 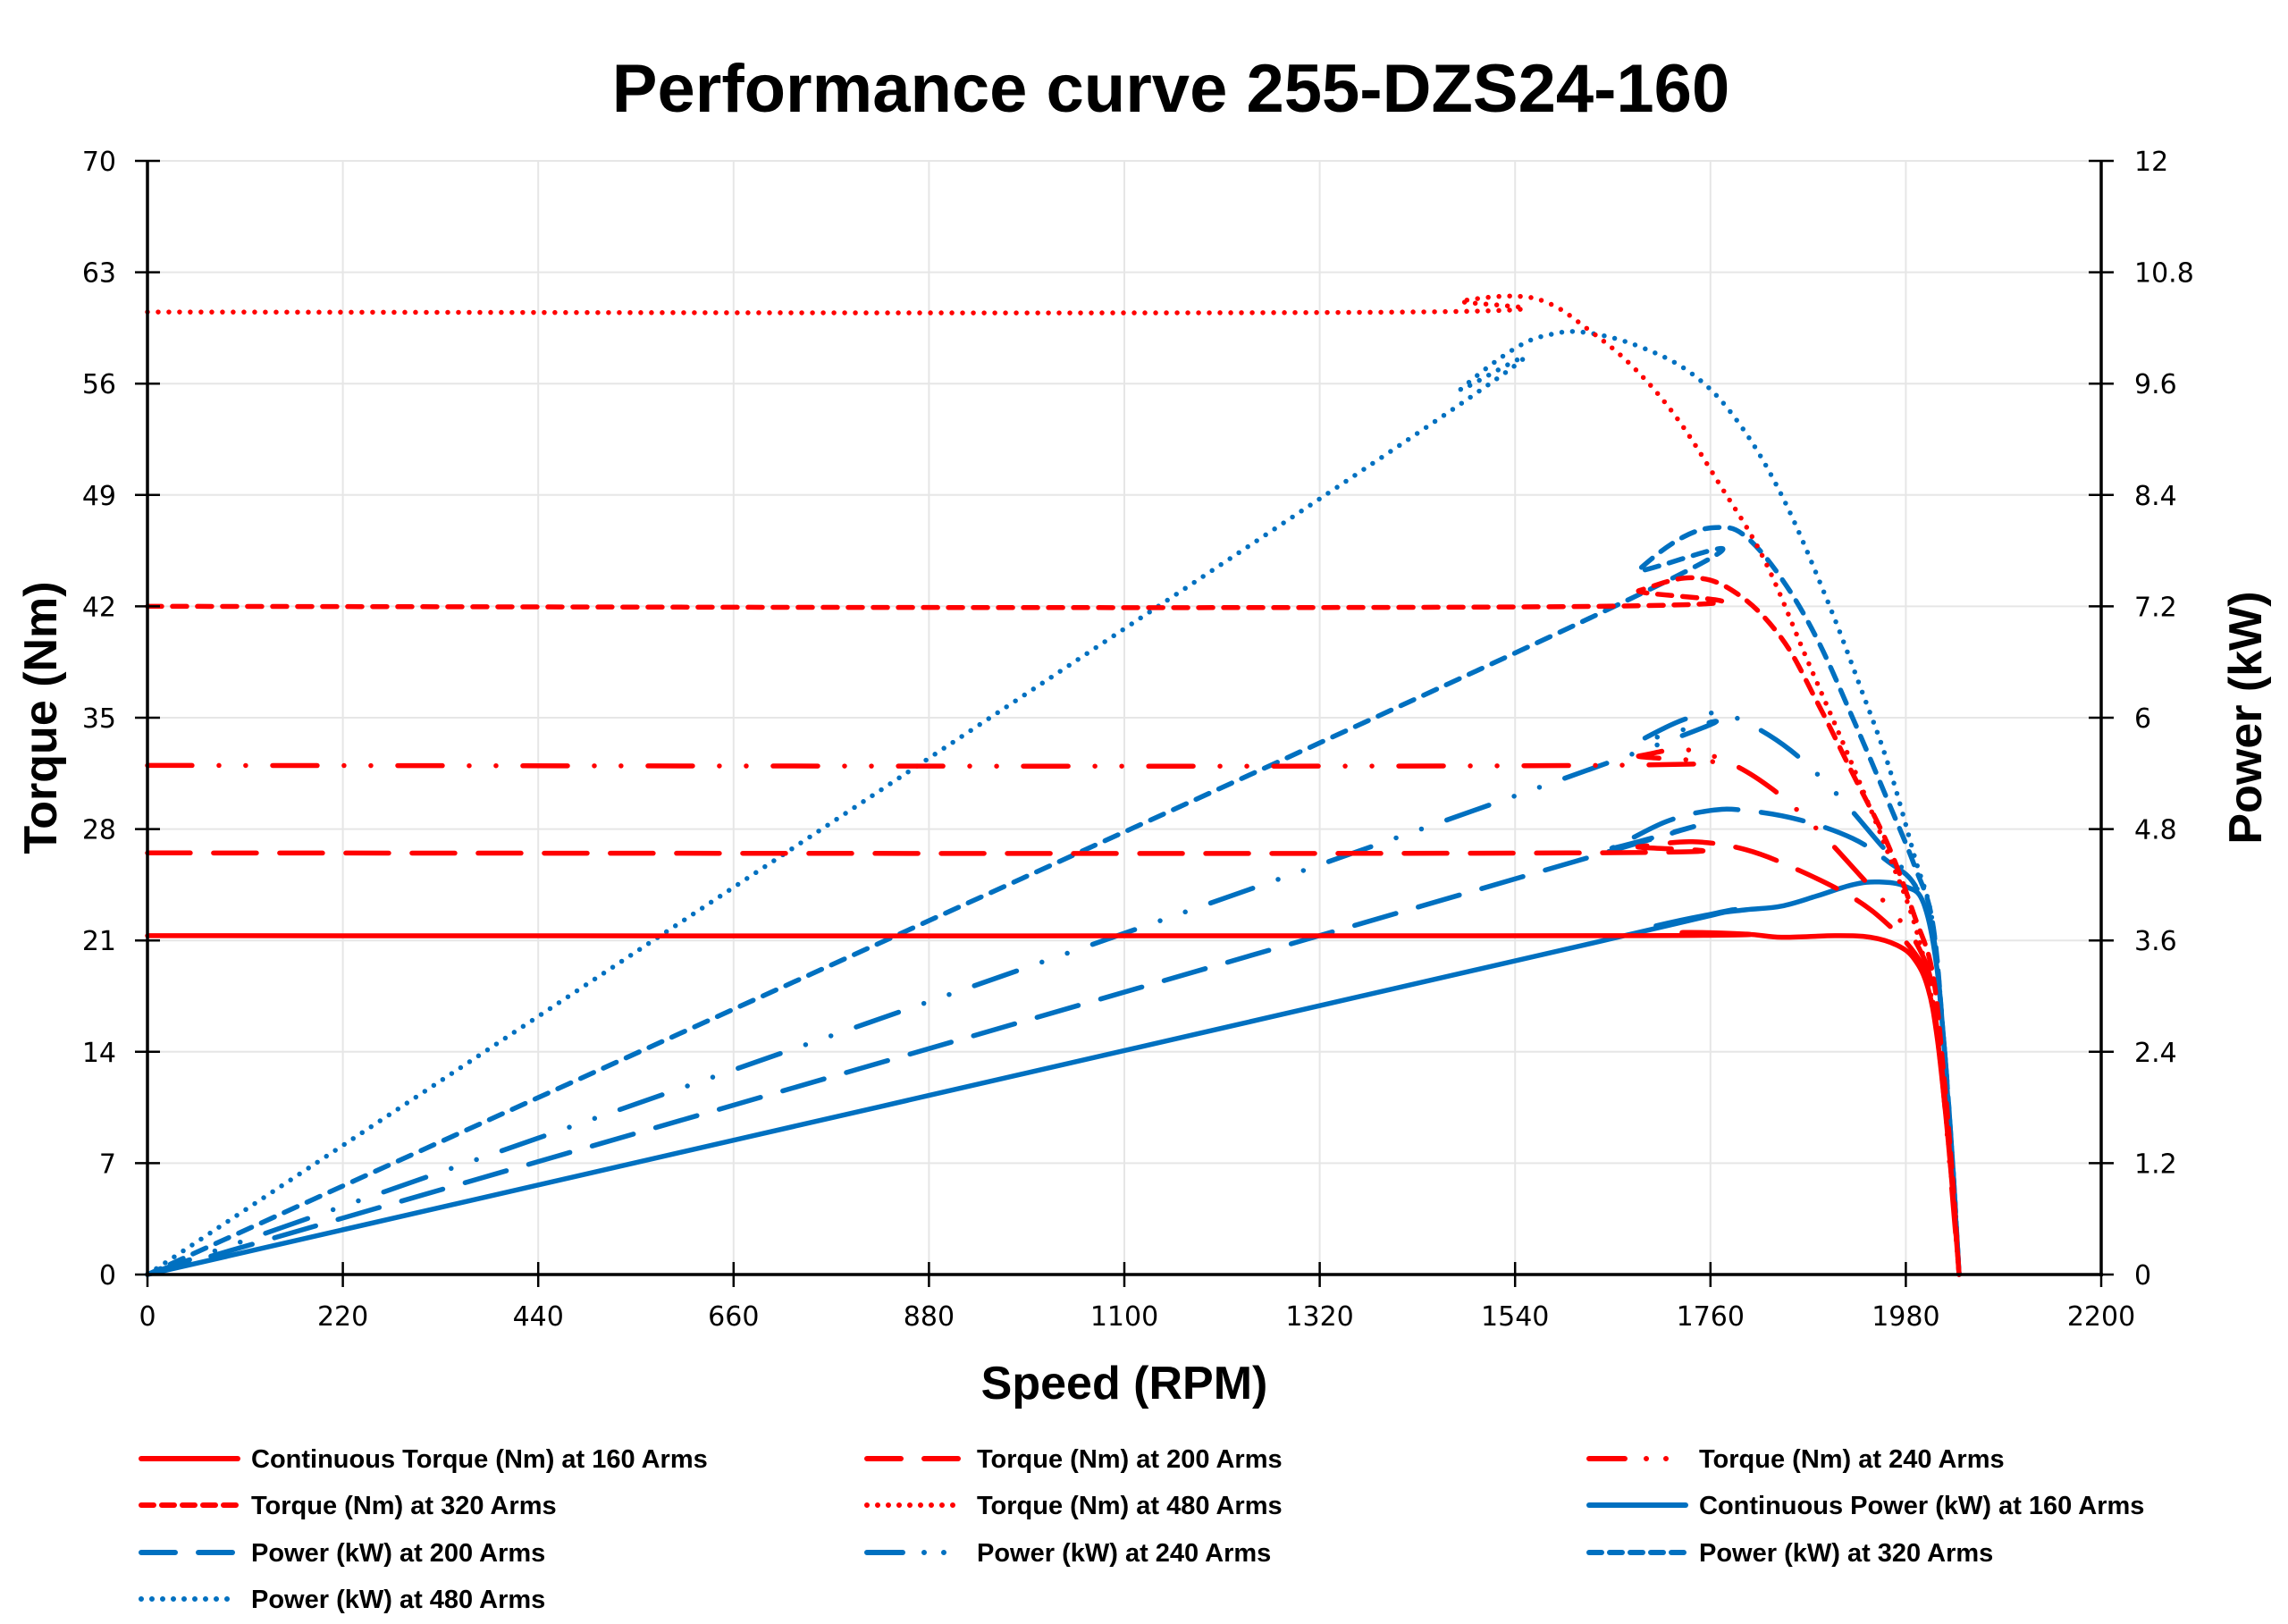 I want to click on y-tick-label-right: 6, so click(x=2142, y=719).